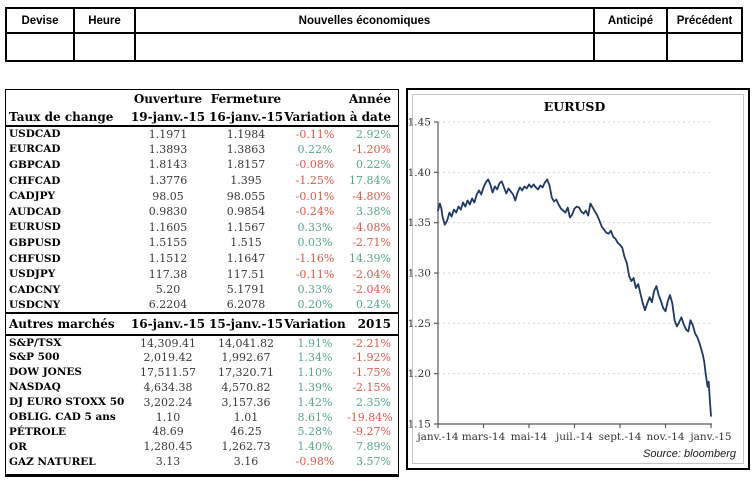 This screenshot has width=756, height=481. I want to click on cell: -0.24%, so click(315, 212).